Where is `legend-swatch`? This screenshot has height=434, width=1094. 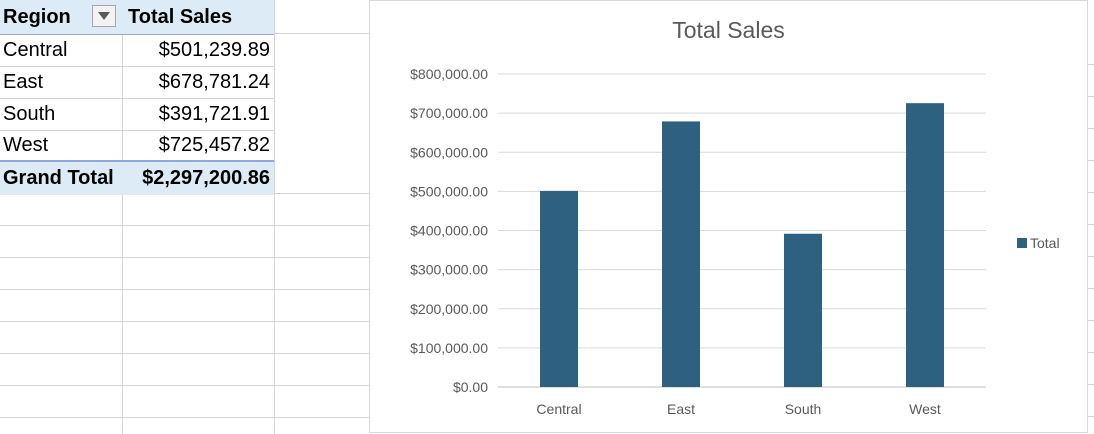 legend-swatch is located at coordinates (1022, 243).